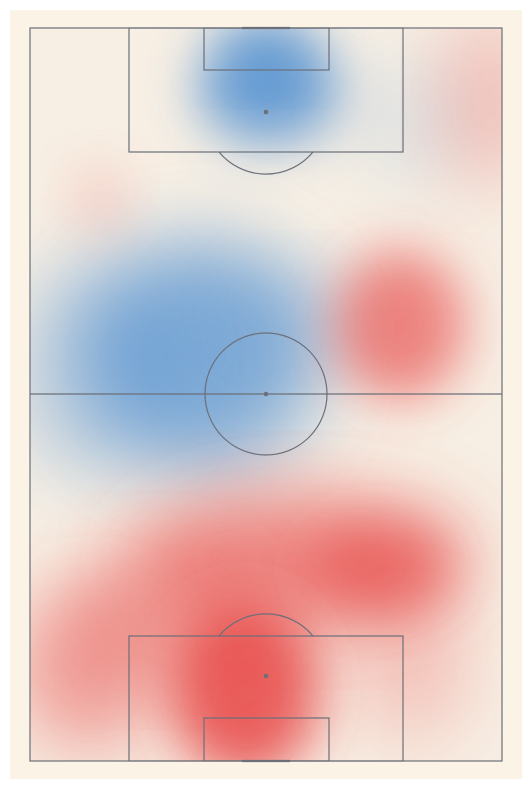 The height and width of the screenshot is (789, 532). I want to click on top-penalty-spot, so click(266, 112).